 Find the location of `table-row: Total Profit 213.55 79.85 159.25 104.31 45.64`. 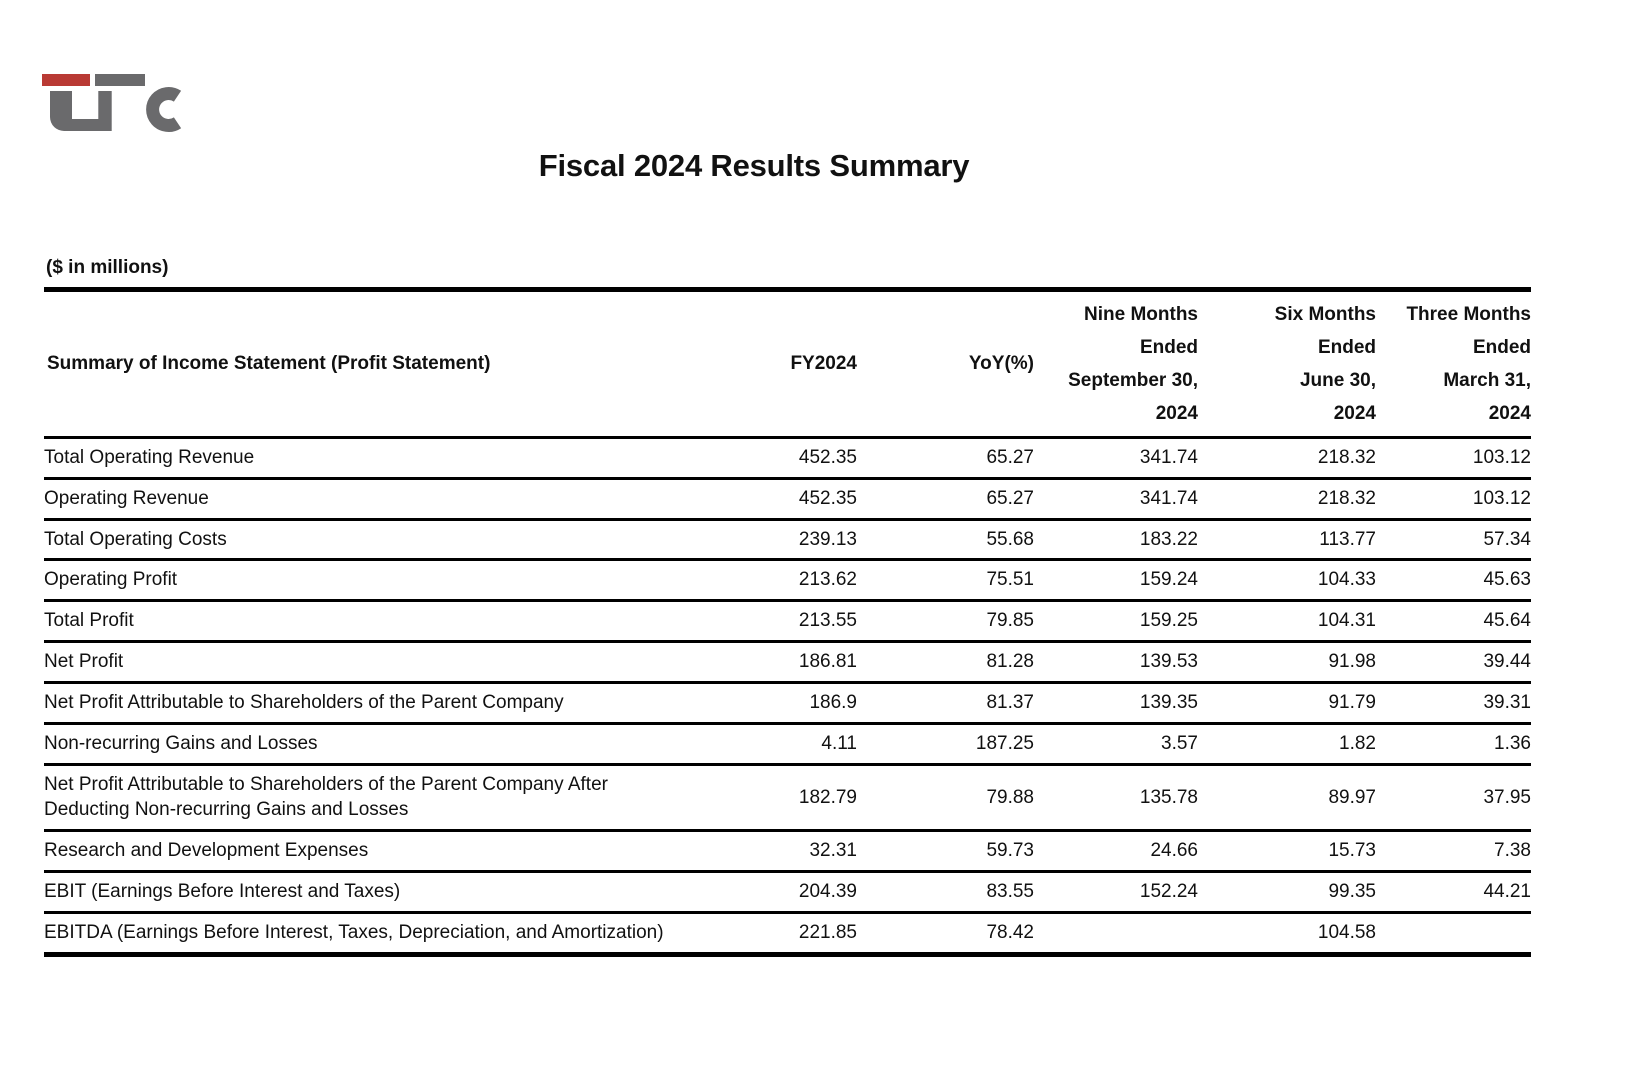

table-row: Total Profit 213.55 79.85 159.25 104.31 45.64 is located at coordinates (787, 622).